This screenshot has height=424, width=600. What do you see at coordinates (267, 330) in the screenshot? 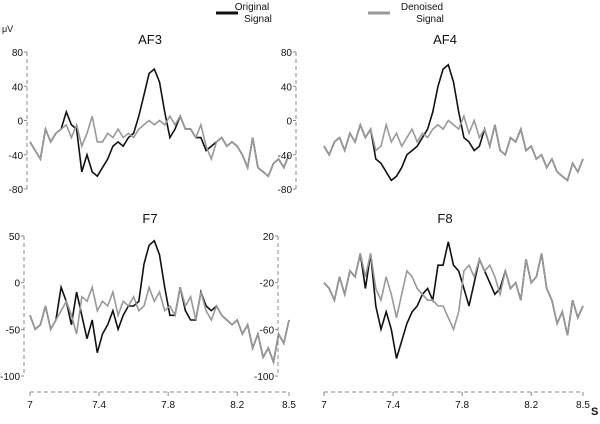
I see `y-tick-label: -60` at bounding box center [267, 330].